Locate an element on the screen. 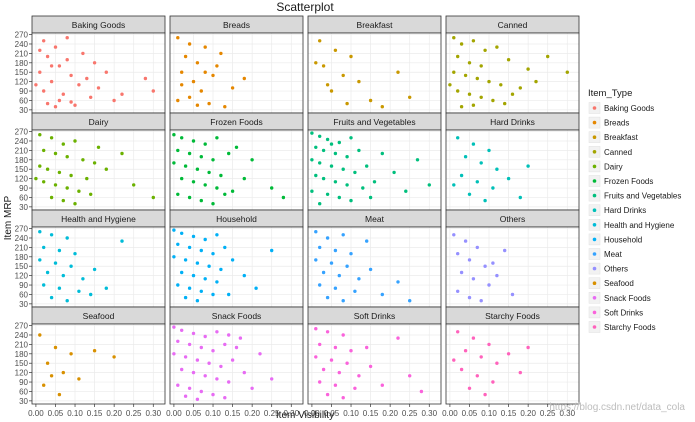  legend-item-canned: Canned is located at coordinates (610, 152).